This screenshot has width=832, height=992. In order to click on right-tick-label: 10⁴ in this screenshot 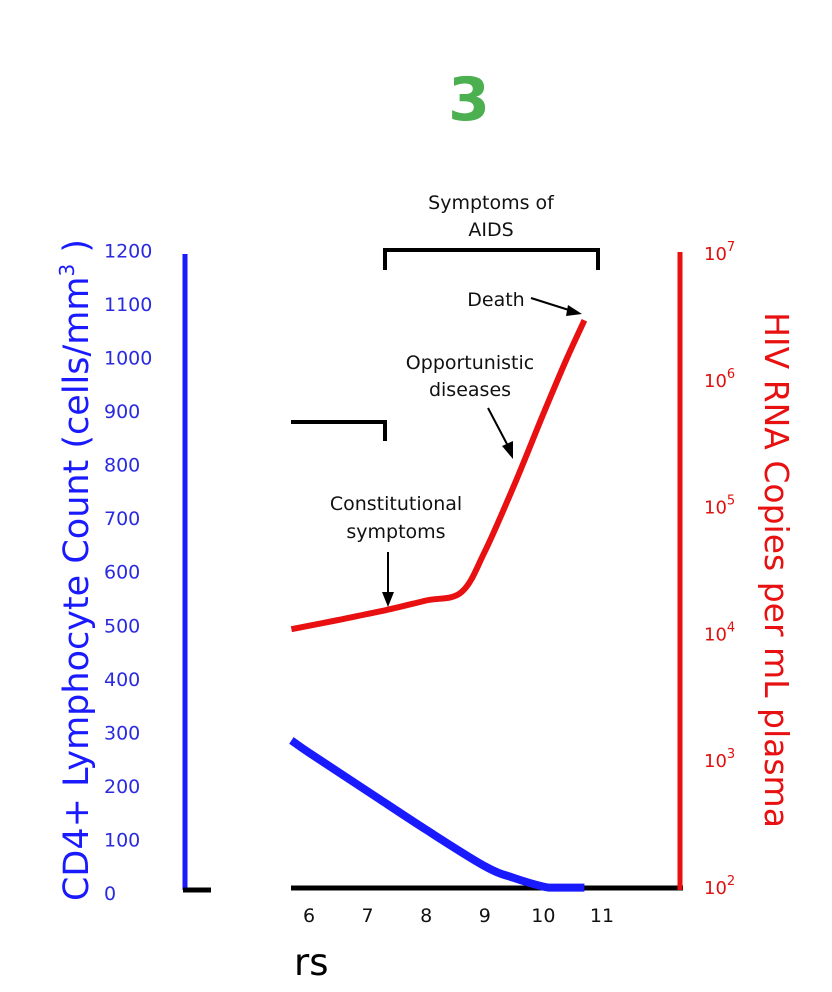, I will do `click(719, 632)`.